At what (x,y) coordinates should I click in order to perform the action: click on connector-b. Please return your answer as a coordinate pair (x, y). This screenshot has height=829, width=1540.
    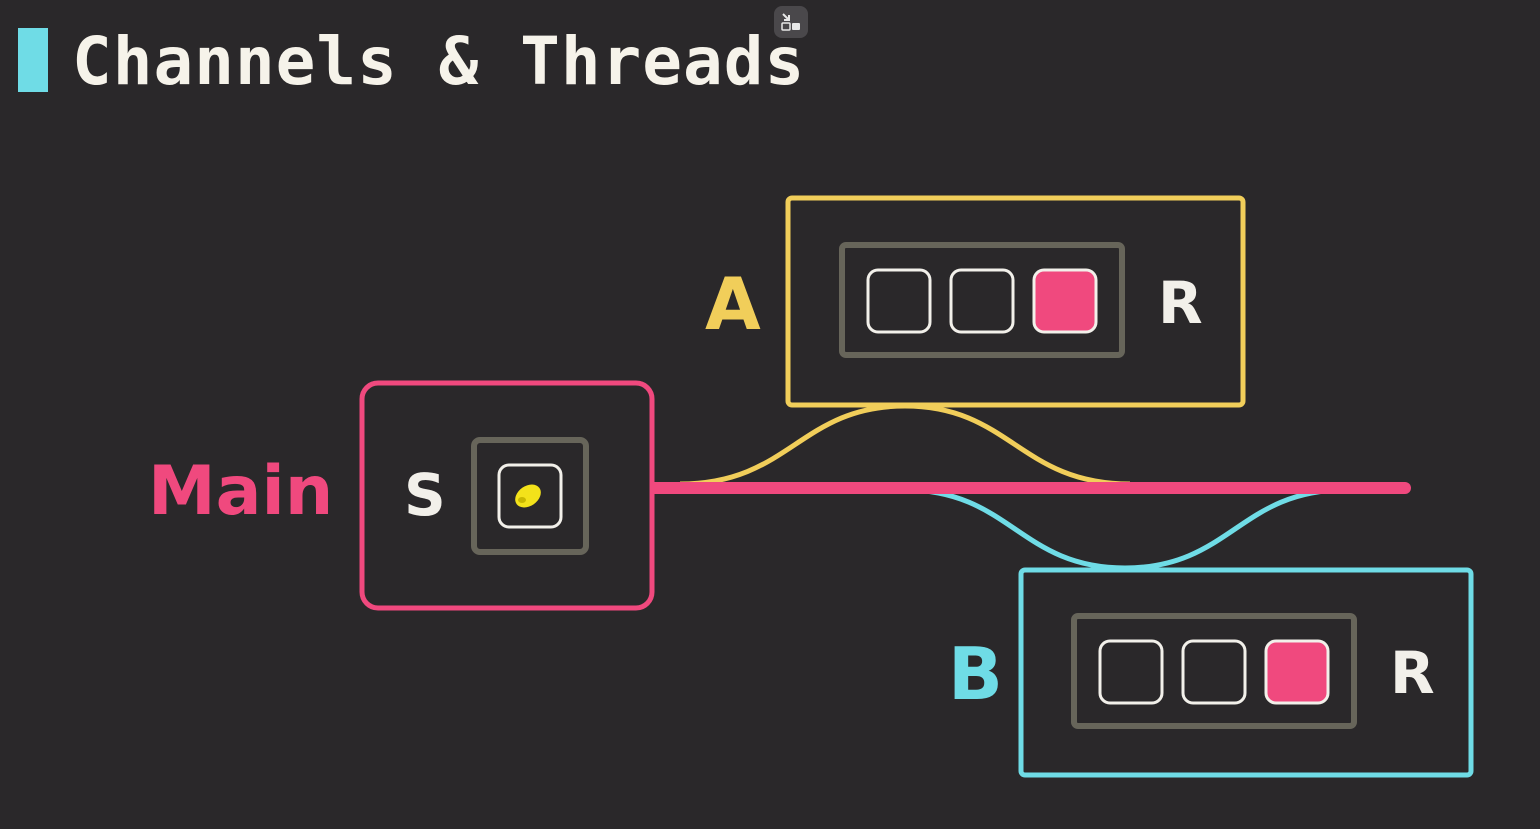
    Looking at the image, I should click on (1125, 529).